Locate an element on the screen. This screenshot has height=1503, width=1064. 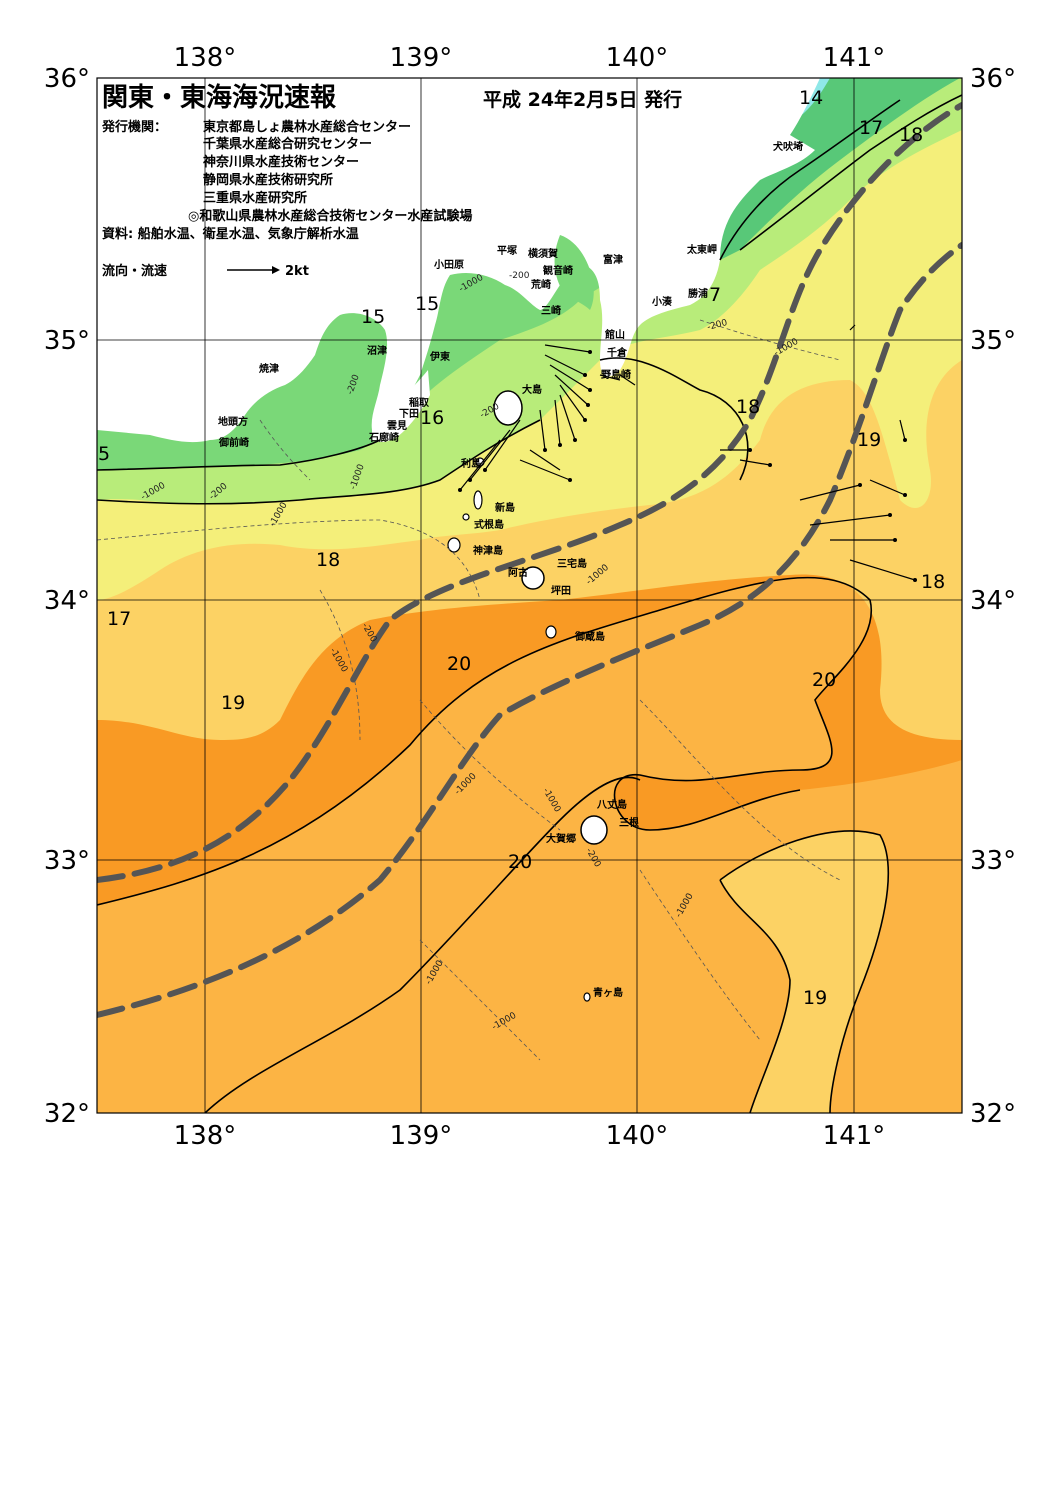
issuer-line: 東京都島しょ農林水産総合センター is located at coordinates (307, 127).